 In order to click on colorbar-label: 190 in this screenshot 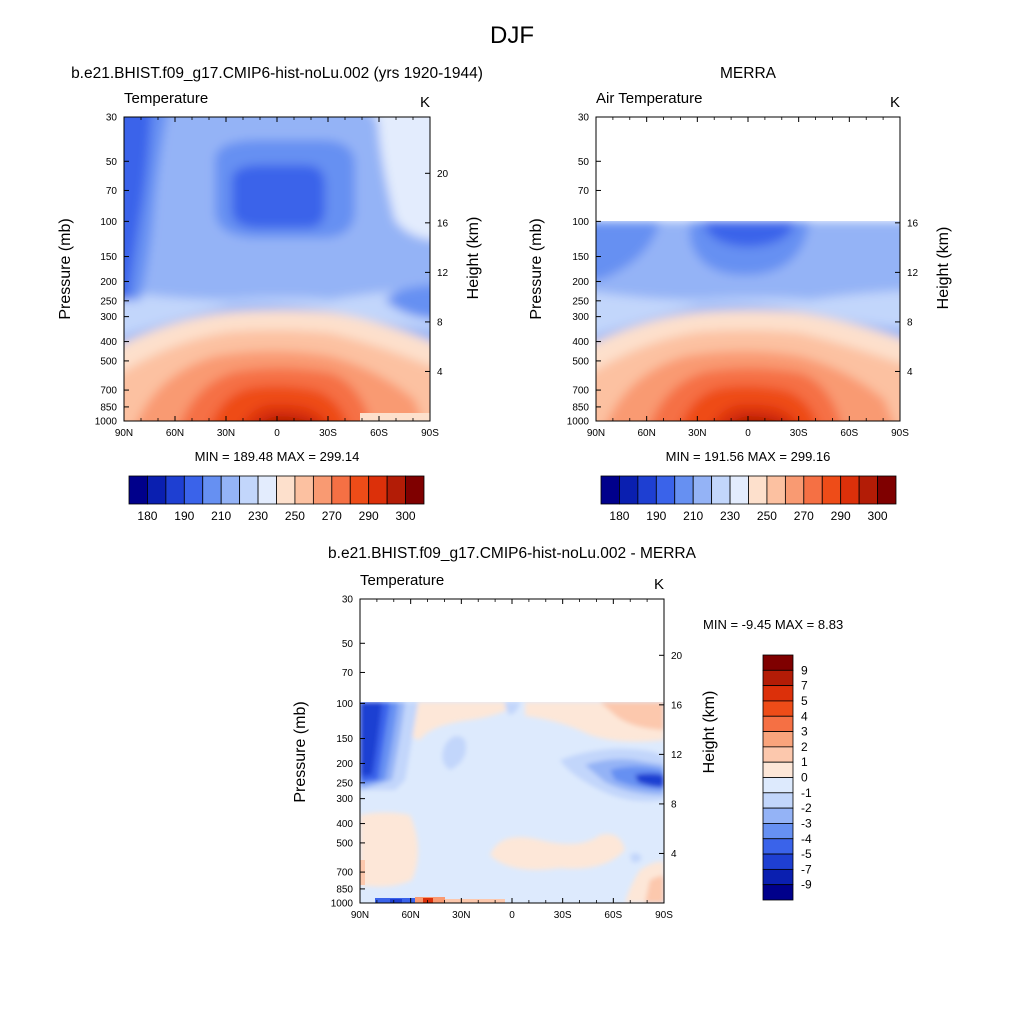, I will do `click(184, 516)`.